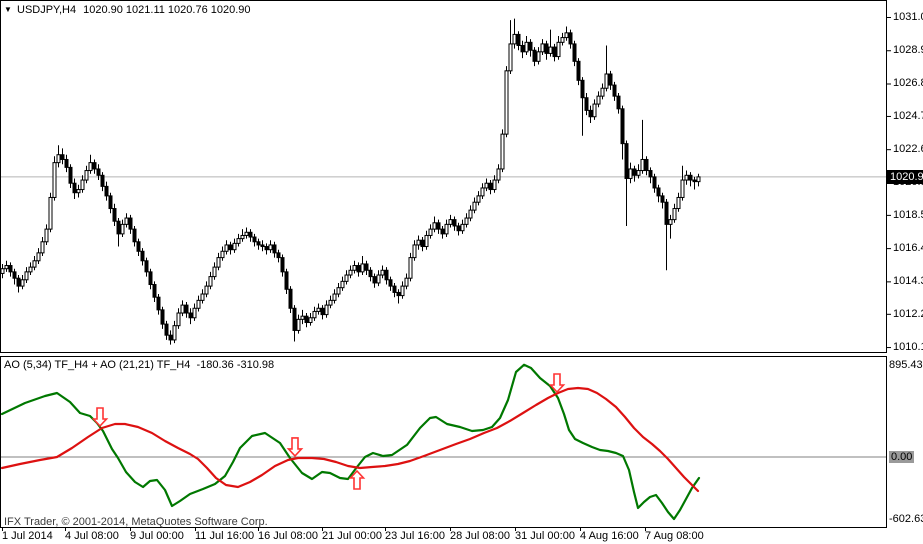  What do you see at coordinates (908, 313) in the screenshot?
I see `price-axis-label: 1012.25` at bounding box center [908, 313].